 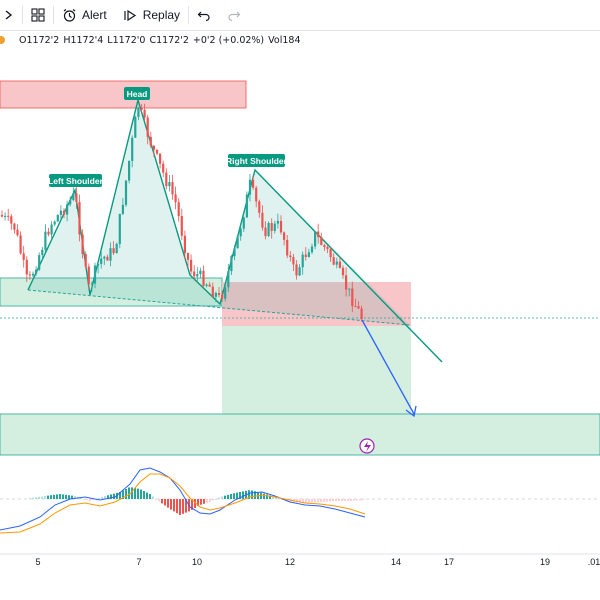 I want to click on grid-icon, so click(x=38, y=15).